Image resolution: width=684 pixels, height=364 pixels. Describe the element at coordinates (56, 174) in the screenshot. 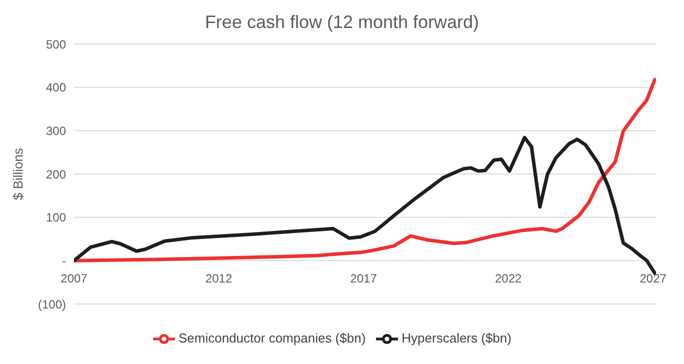

I see `y-tick-label: 200` at that location.